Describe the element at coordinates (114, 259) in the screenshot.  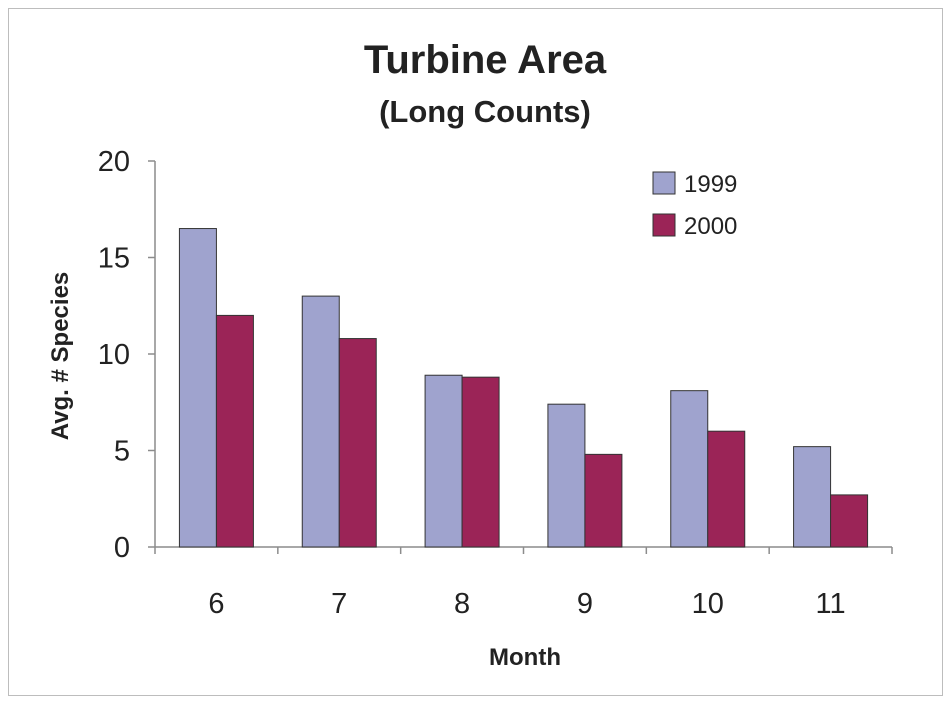
I see `y-tick-label: 15` at that location.